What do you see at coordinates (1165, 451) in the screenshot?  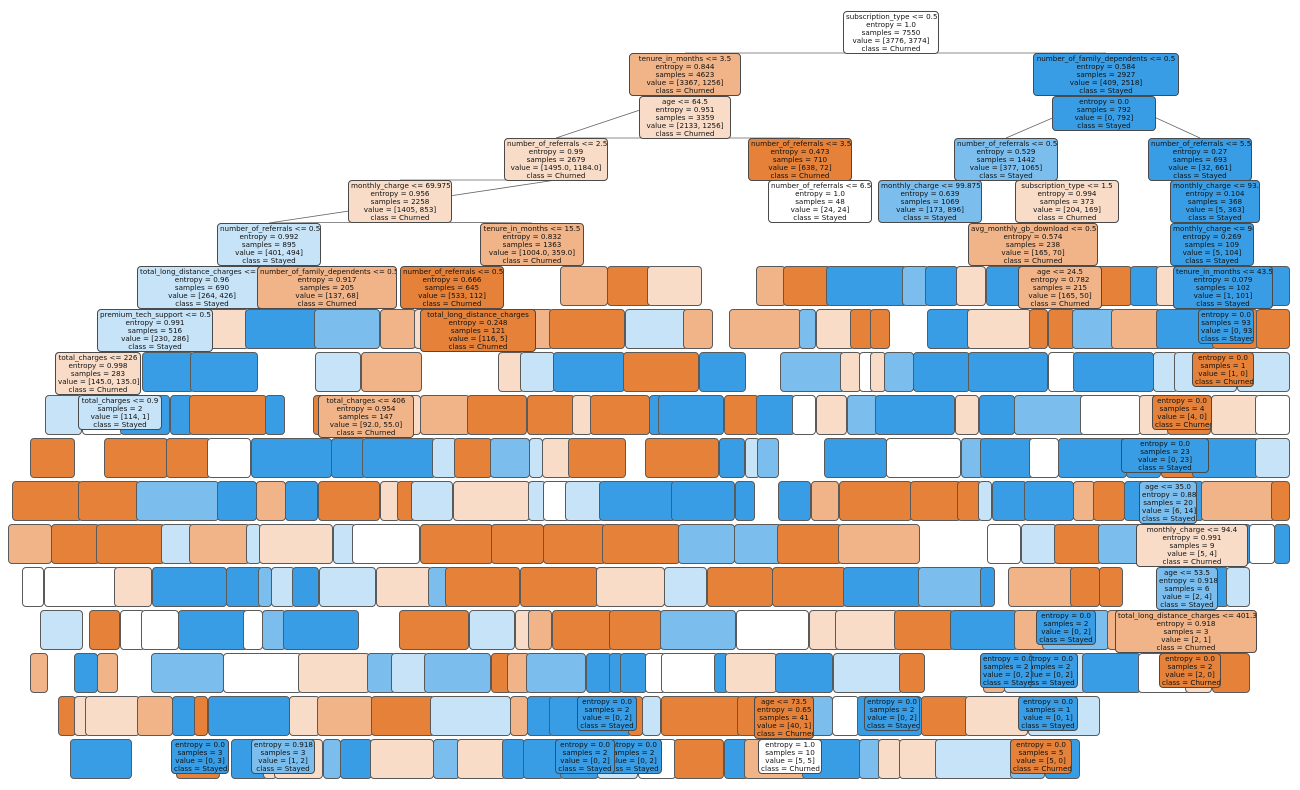 I see `node-text: samples = 23` at bounding box center [1165, 451].